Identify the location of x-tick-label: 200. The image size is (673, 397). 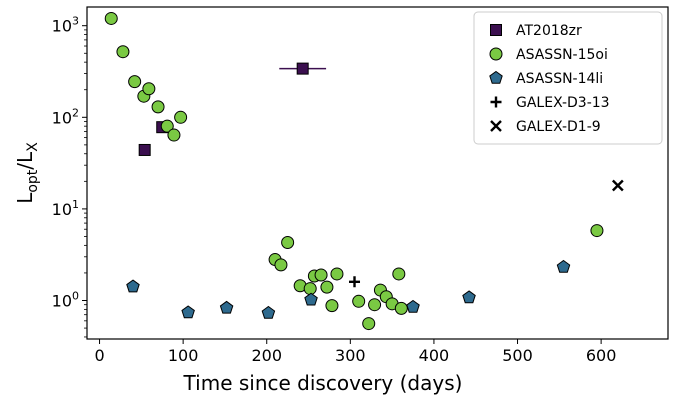
(266, 355).